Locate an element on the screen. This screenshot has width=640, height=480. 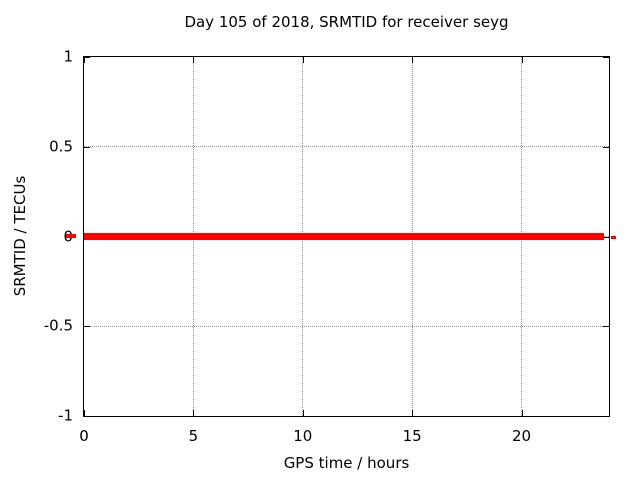
x-tick-label: 20 is located at coordinates (521, 436).